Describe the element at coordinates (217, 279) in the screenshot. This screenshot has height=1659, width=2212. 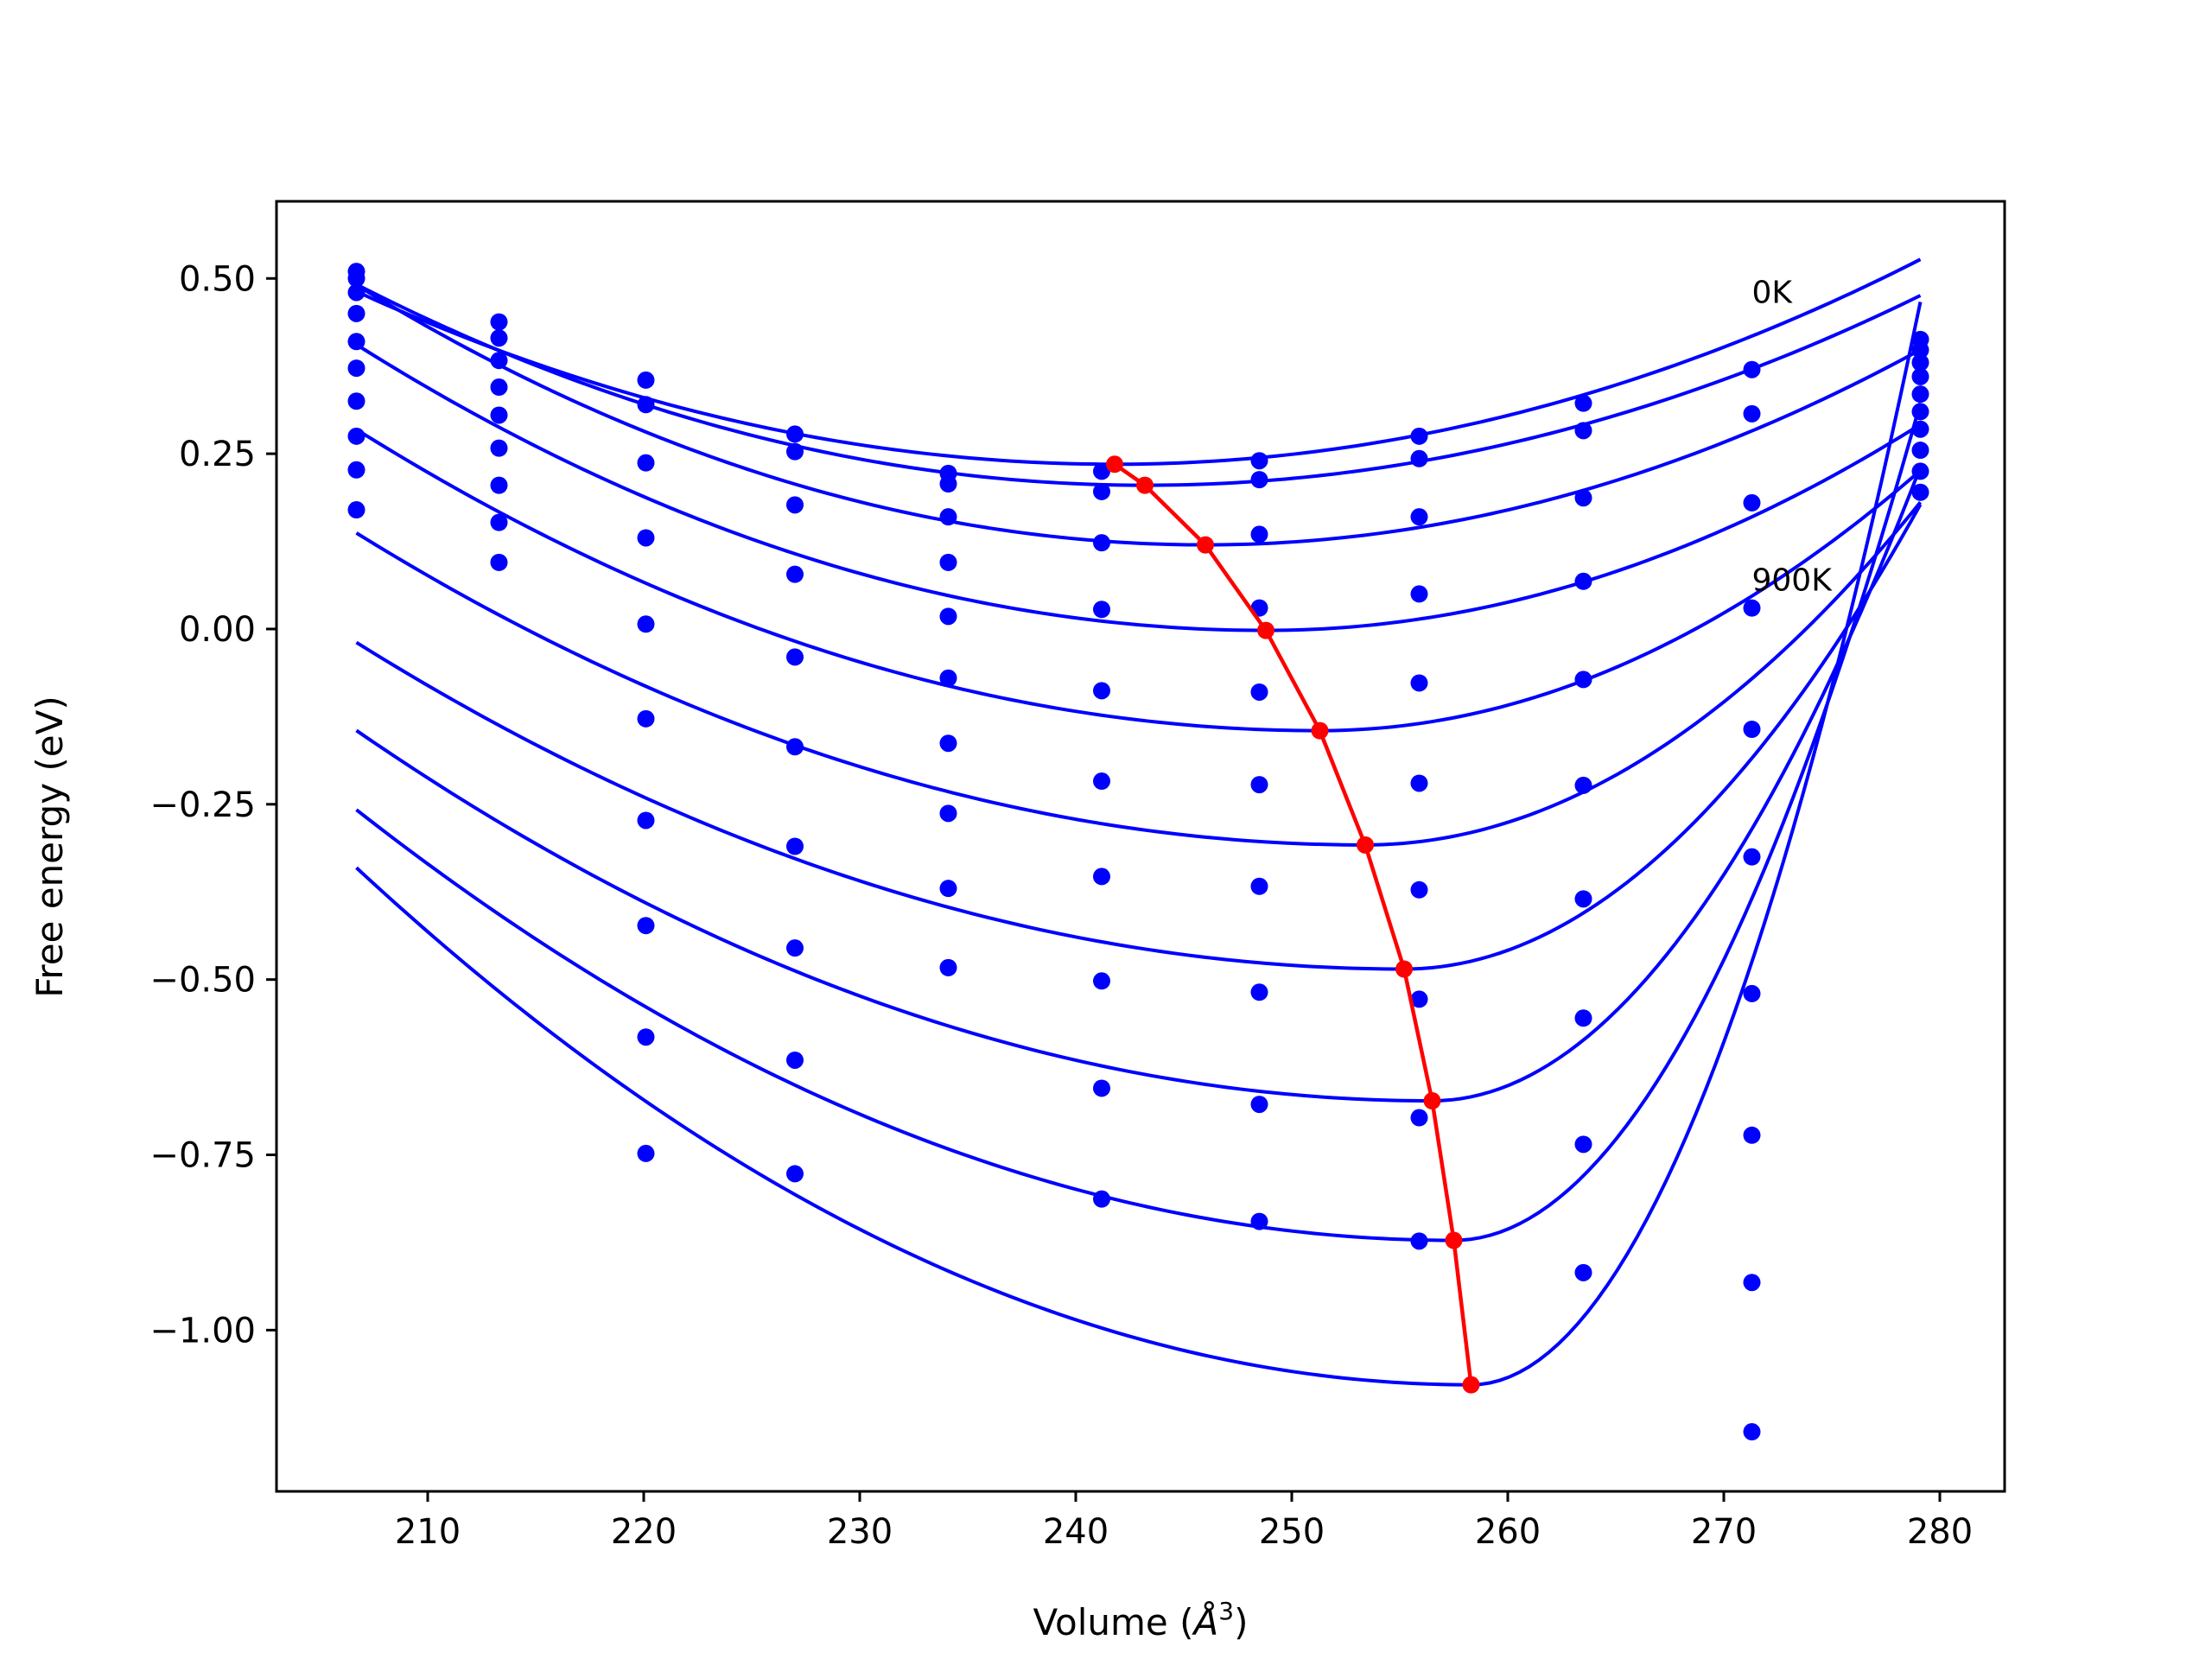
I see `y-tick-label: 0.50` at that location.